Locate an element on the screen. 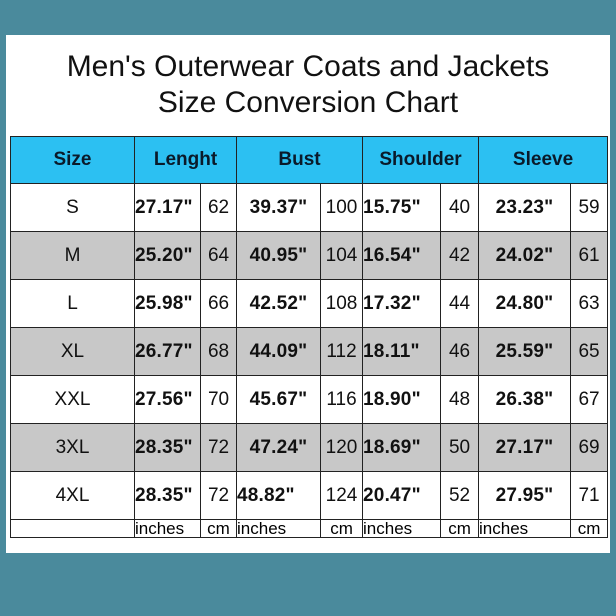  sleeve-cm-cell: 61 is located at coordinates (589, 255).